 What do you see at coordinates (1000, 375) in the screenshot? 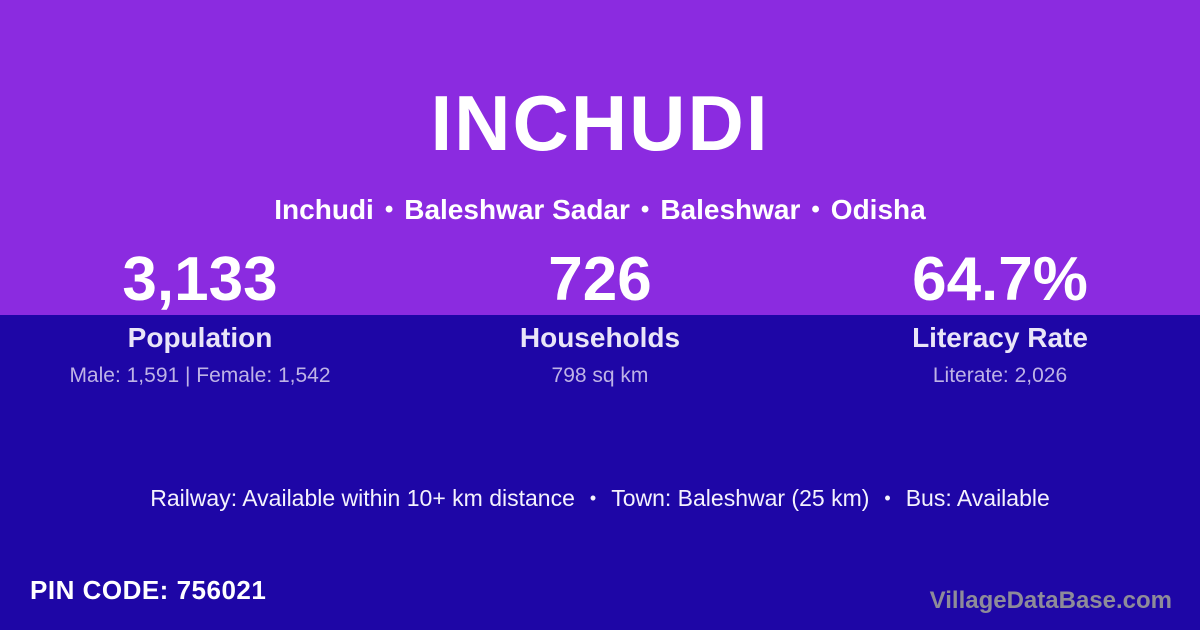
I see `literacy-rate-detail: Literate: 2,026` at bounding box center [1000, 375].